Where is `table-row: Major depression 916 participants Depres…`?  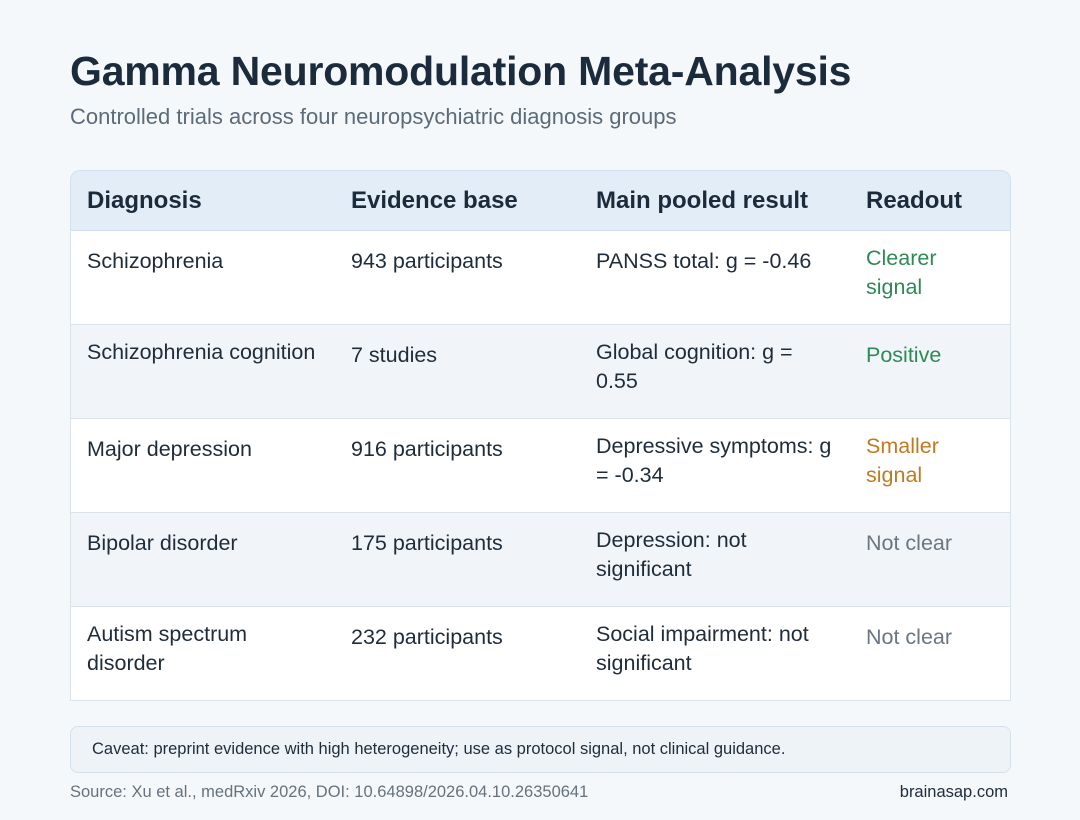 table-row: Major depression 916 participants Depres… is located at coordinates (540, 466).